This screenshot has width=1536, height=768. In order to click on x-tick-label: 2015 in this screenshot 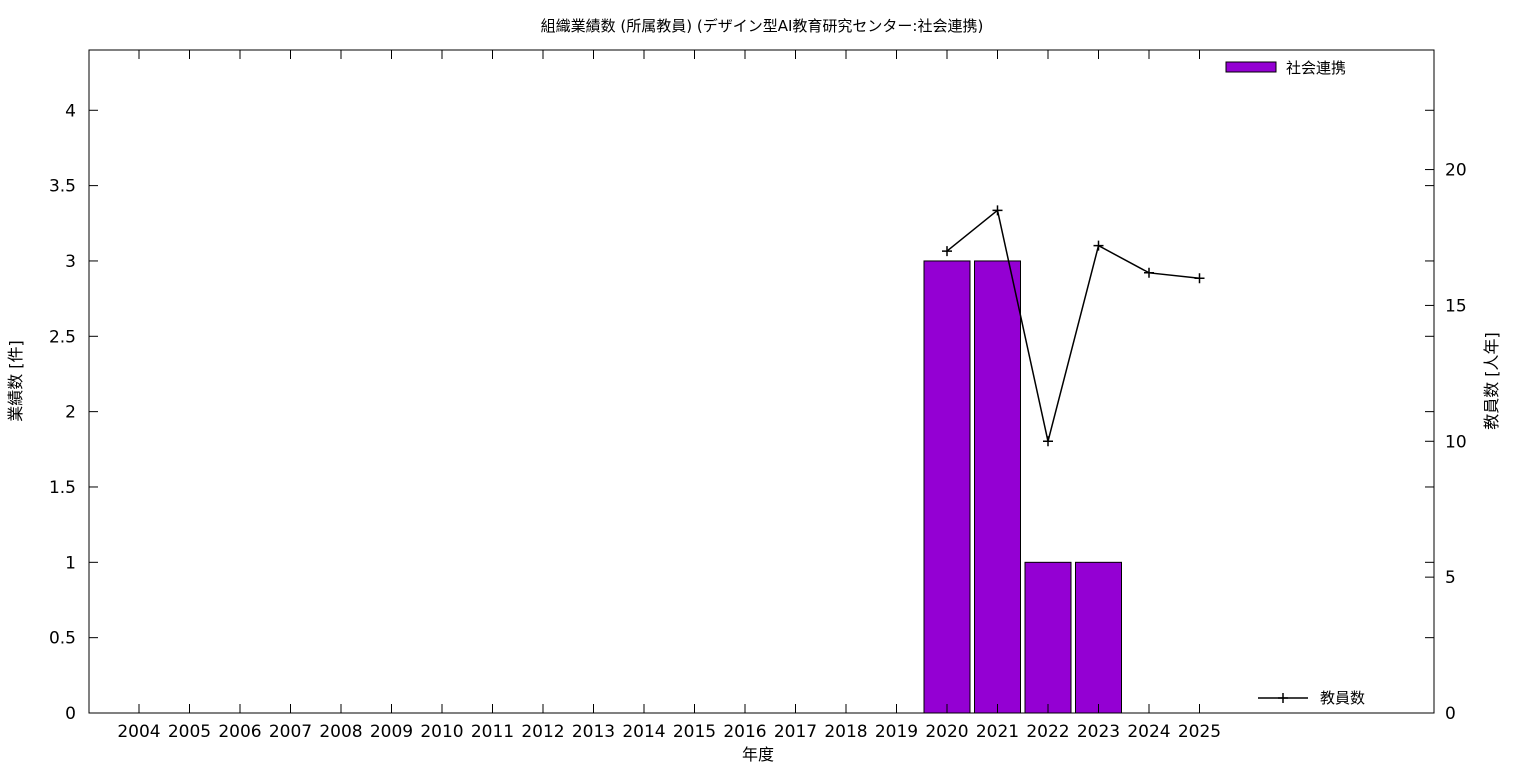, I will do `click(694, 732)`.